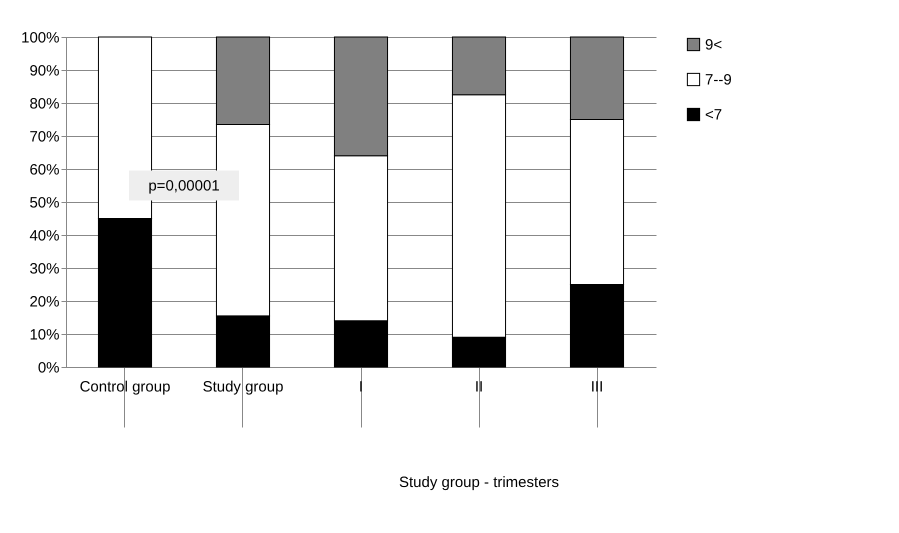 The width and height of the screenshot is (899, 533). I want to click on legend-label: 9<, so click(713, 45).